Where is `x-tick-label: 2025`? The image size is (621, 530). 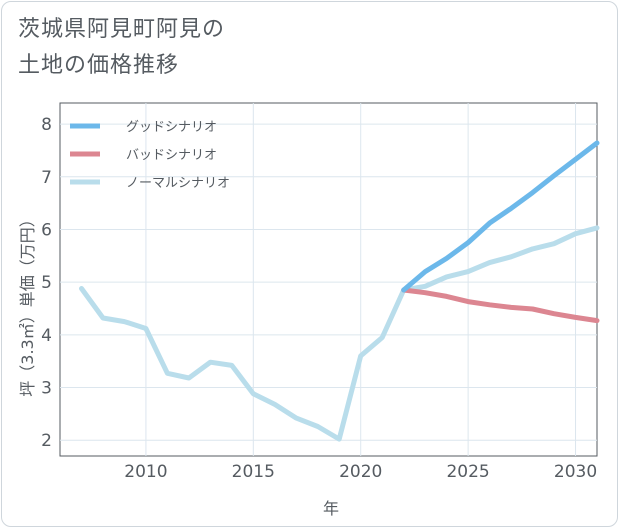 x-tick-label: 2025 is located at coordinates (467, 472).